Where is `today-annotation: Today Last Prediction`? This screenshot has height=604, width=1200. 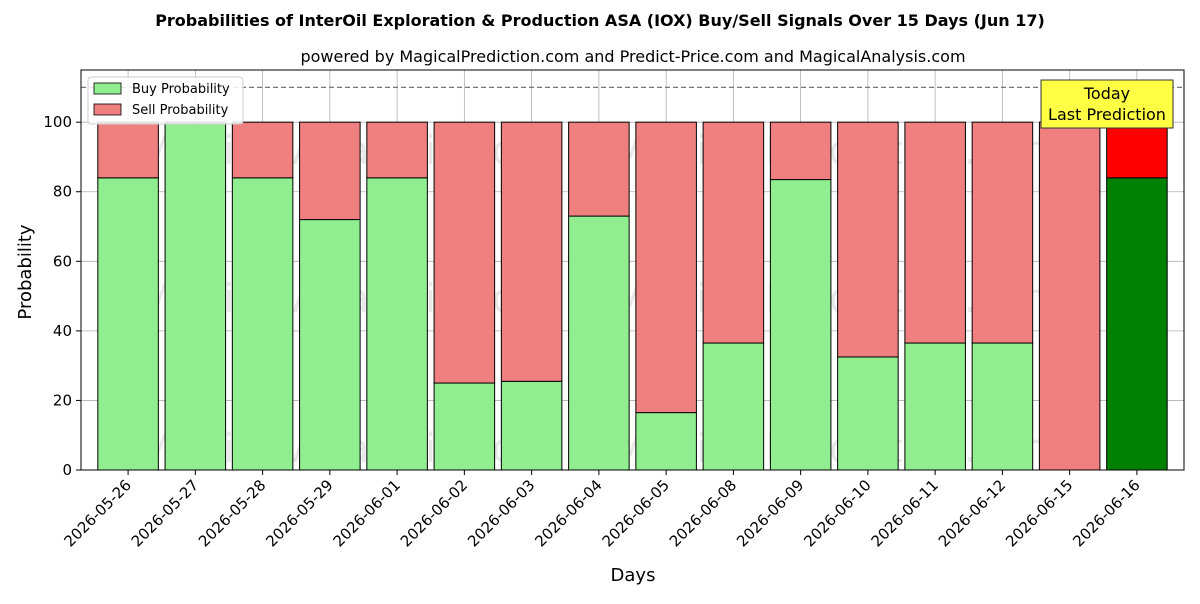 today-annotation: Today Last Prediction is located at coordinates (1107, 104).